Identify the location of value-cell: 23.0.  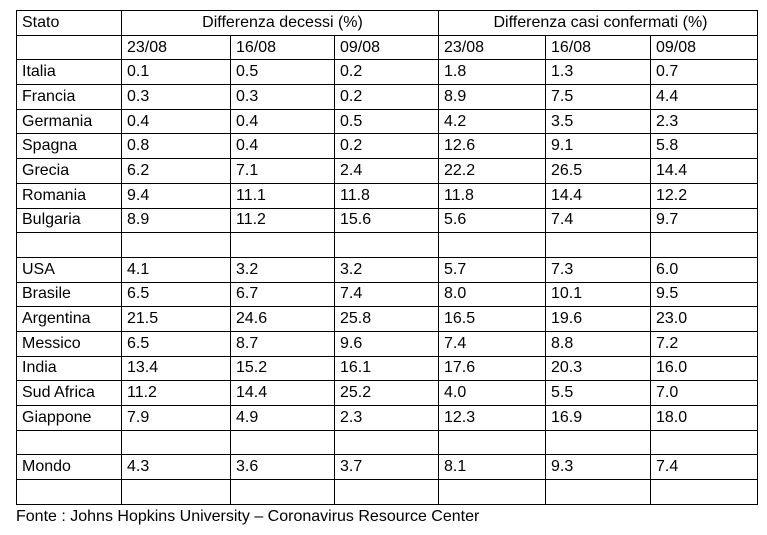
(704, 319).